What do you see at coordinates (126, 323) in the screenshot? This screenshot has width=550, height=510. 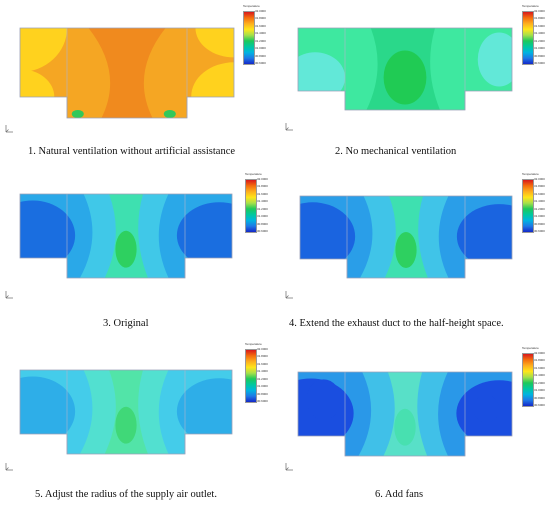 I see `caption-3: 3. Original` at bounding box center [126, 323].